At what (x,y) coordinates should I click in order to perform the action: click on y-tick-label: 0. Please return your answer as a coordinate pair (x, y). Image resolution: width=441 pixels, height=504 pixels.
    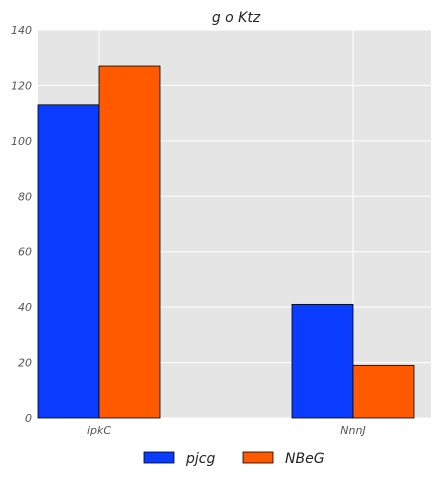
    Looking at the image, I should click on (28, 418).